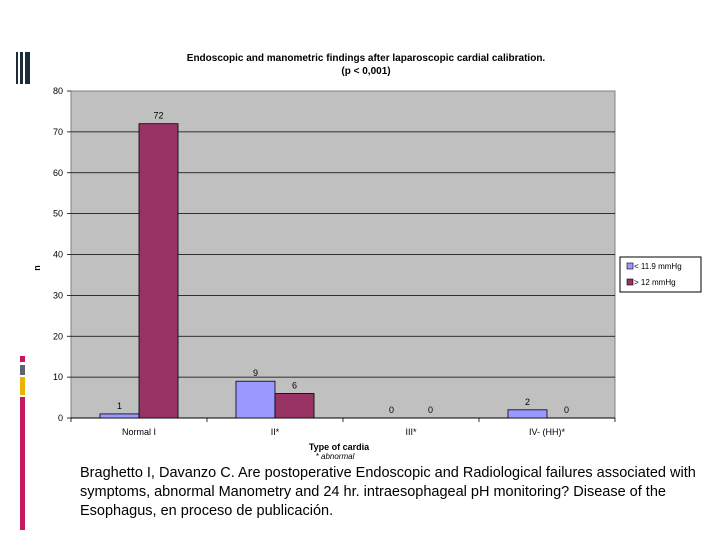  I want to click on legend: < 11.9 mmHg > 12 mmHg, so click(660, 274).